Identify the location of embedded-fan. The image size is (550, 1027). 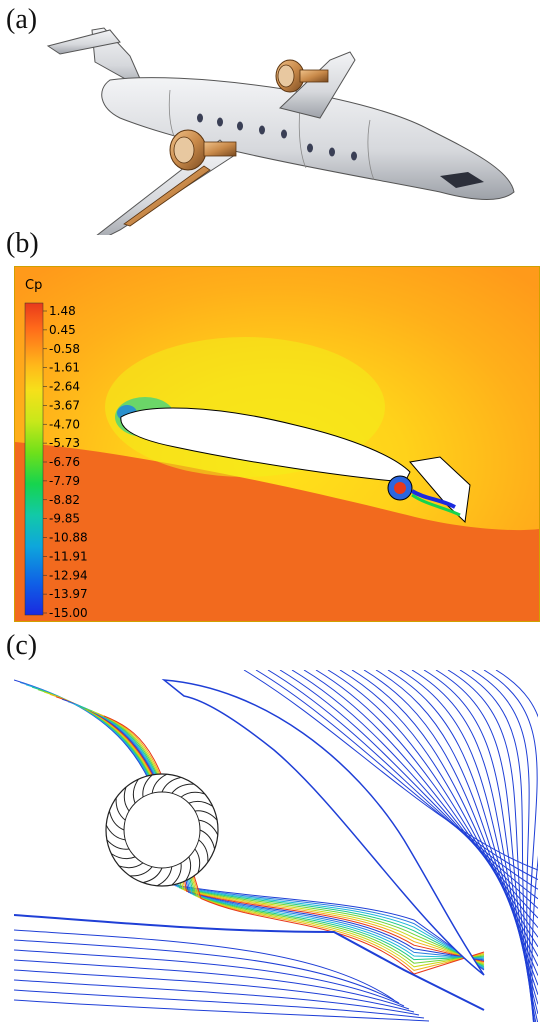
(424, 496).